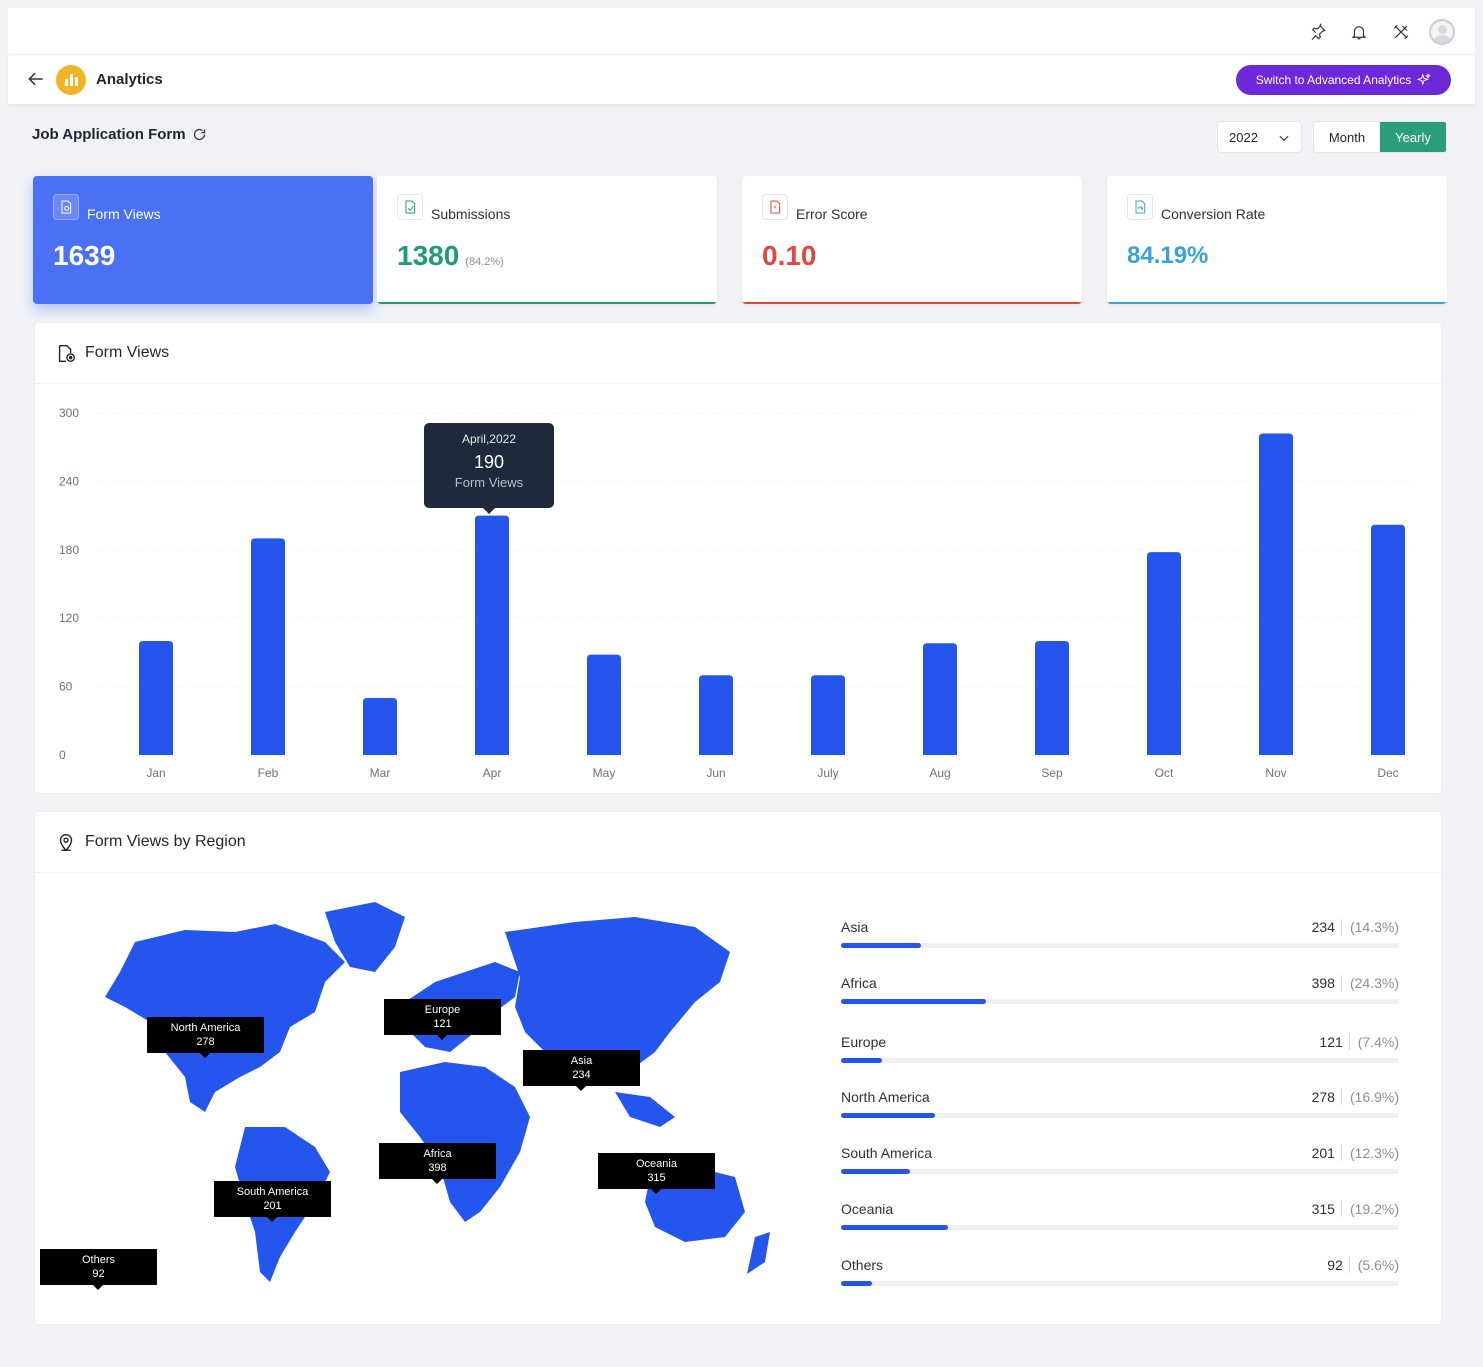  I want to click on error-score-card: Error Score 0.10, so click(912, 240).